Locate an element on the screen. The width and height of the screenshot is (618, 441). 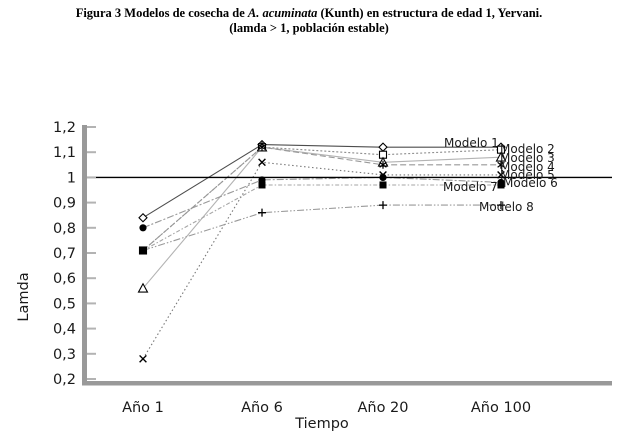
x-tick-label: Año 100 is located at coordinates (501, 408).